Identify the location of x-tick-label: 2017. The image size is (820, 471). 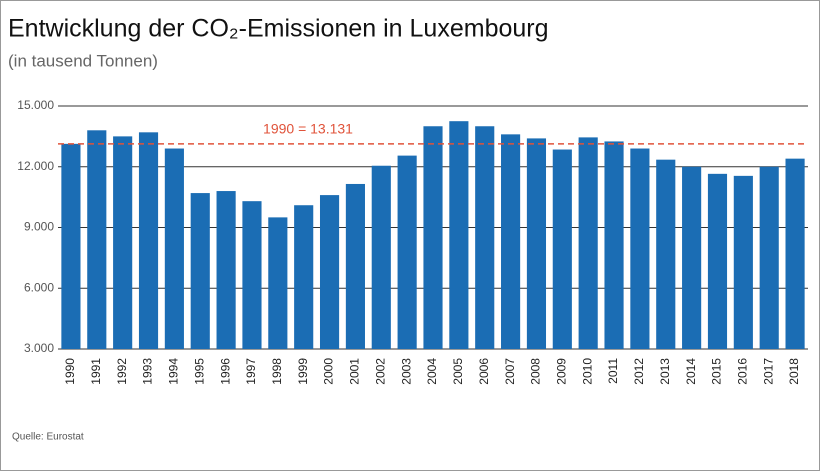
(768, 371).